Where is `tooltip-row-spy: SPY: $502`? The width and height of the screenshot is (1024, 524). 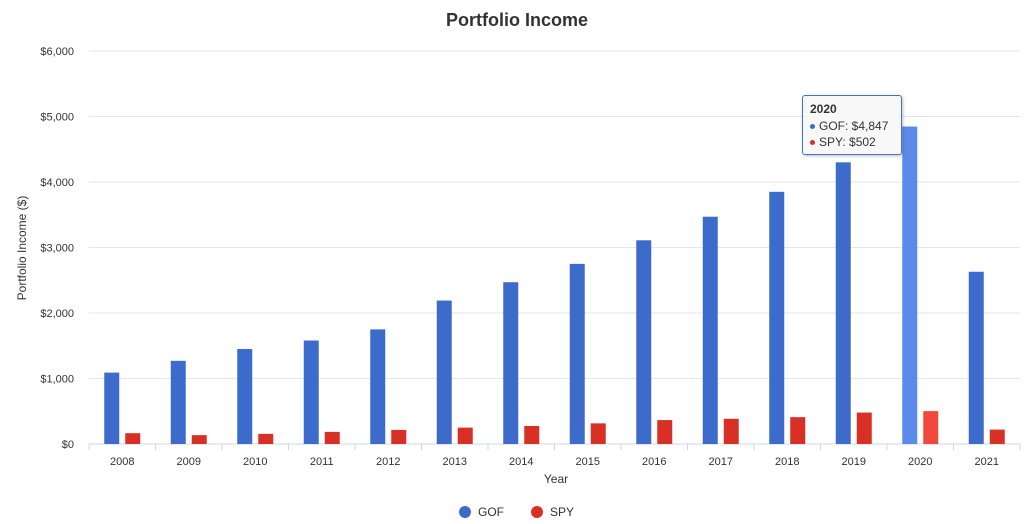
tooltip-row-spy: SPY: $502 is located at coordinates (852, 142).